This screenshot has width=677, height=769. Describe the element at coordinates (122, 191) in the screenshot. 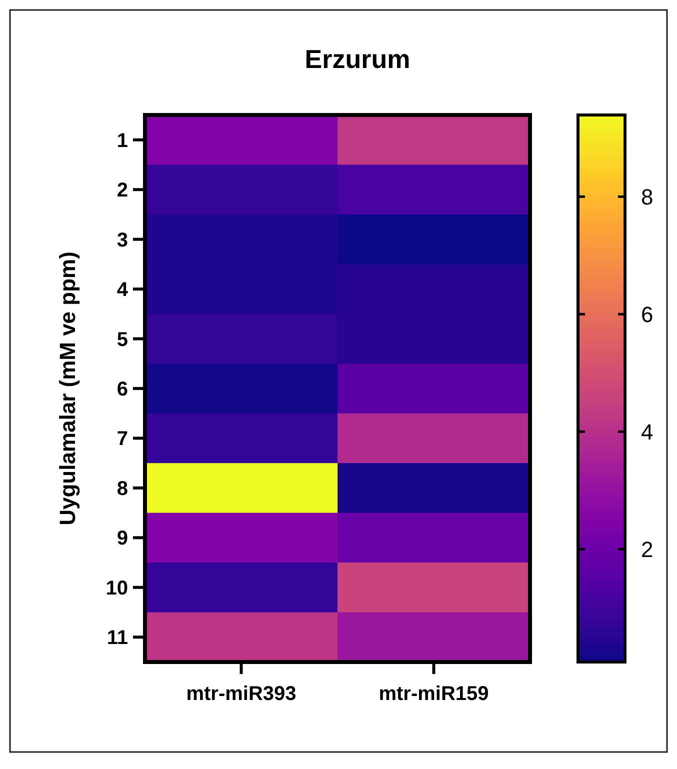

I see `y-tick-label: 2` at that location.